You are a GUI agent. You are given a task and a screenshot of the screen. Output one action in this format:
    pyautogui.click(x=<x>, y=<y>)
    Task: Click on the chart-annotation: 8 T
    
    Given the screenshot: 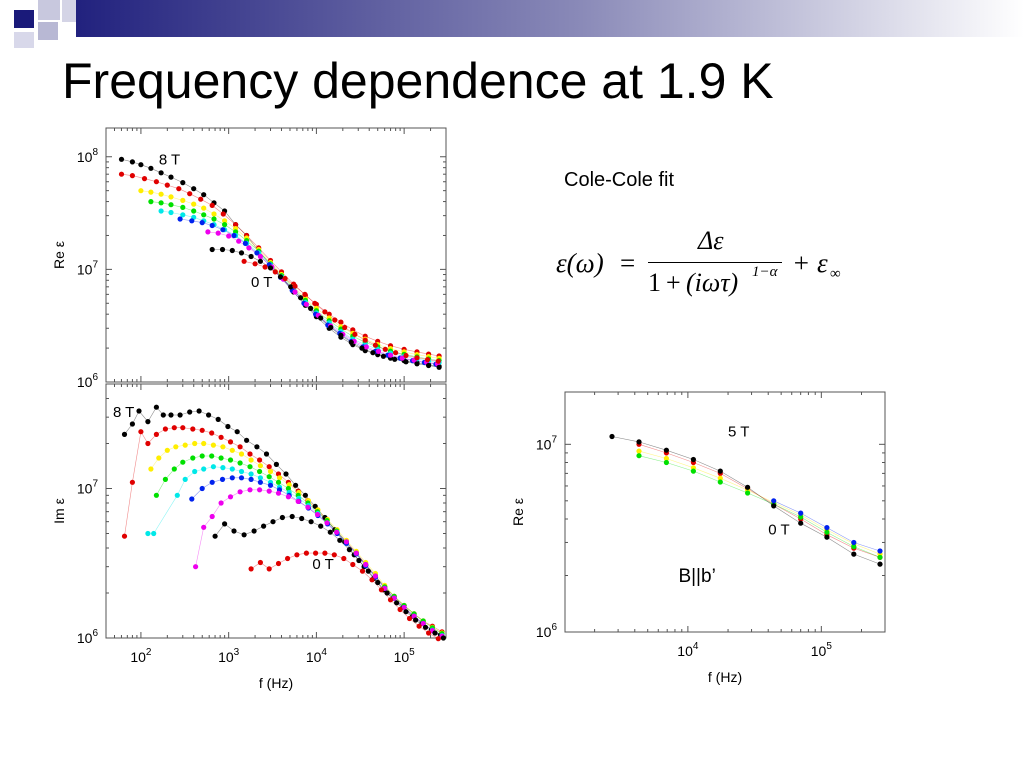 What is the action you would take?
    pyautogui.click(x=169, y=160)
    